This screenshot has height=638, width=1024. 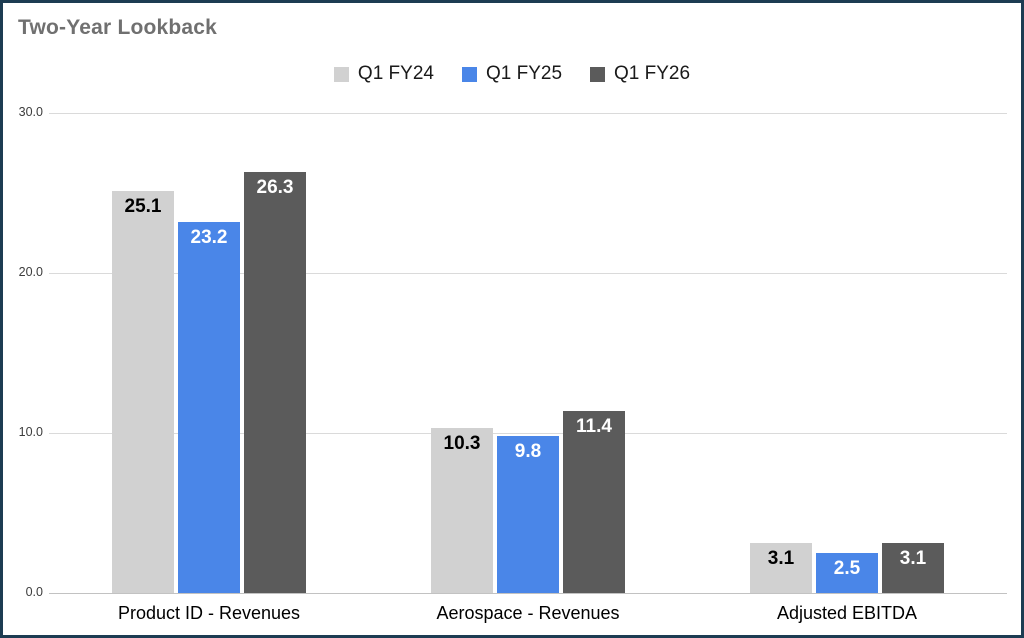 What do you see at coordinates (30, 272) in the screenshot?
I see `y-axis-tick-label: 20.0` at bounding box center [30, 272].